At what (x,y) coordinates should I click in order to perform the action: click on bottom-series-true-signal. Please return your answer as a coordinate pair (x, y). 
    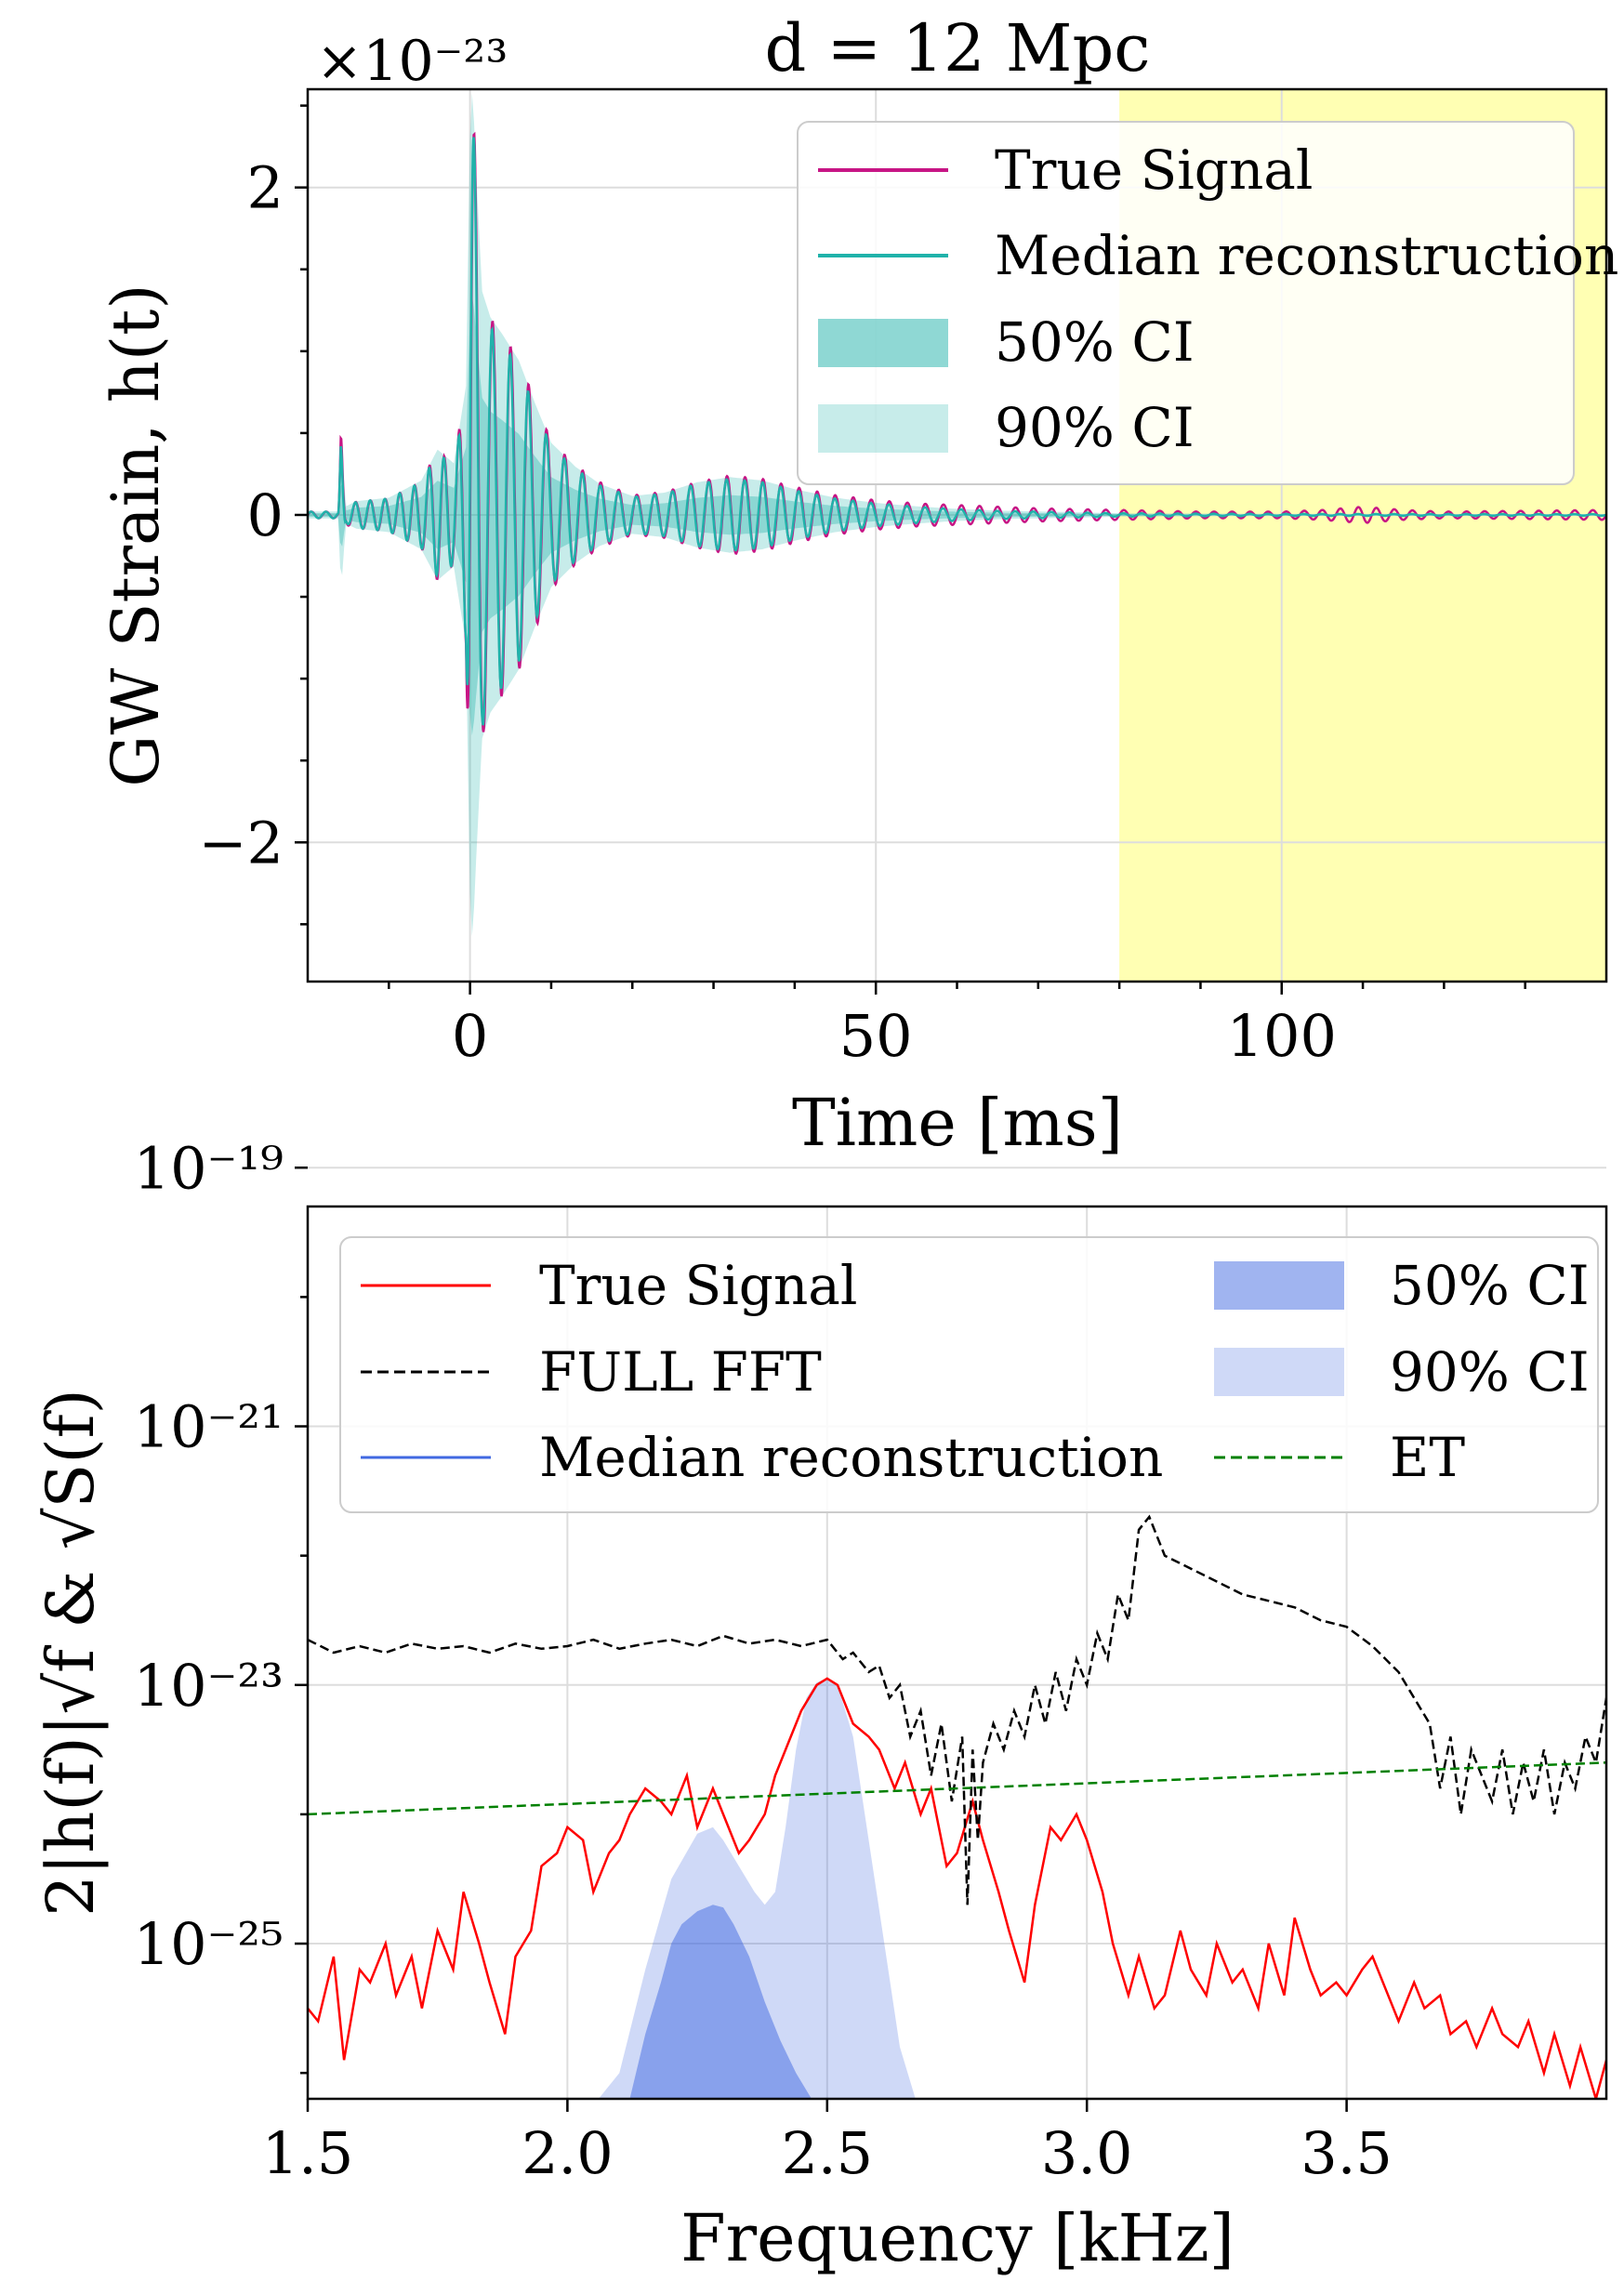
    Looking at the image, I should click on (957, 1888).